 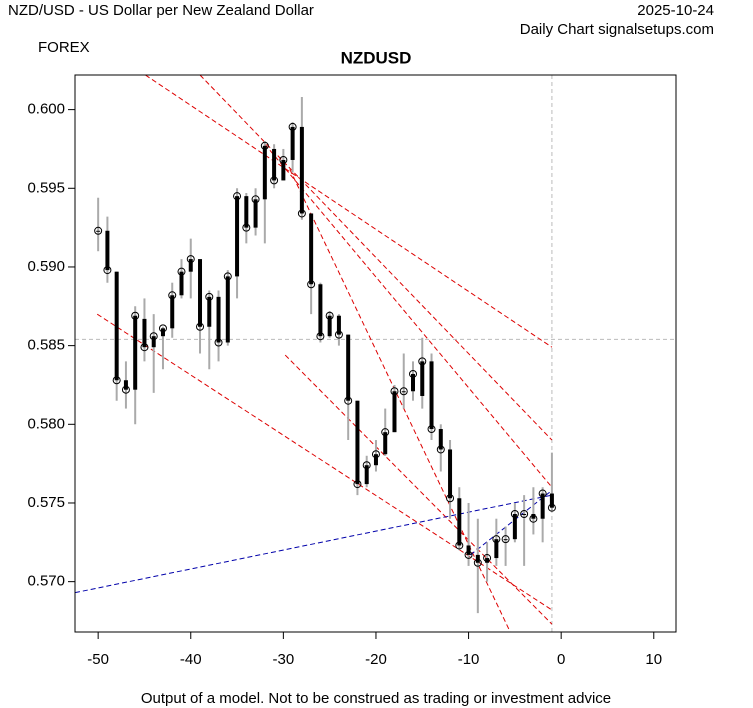 What do you see at coordinates (46, 187) in the screenshot?
I see `y-tick-label: 0.595` at bounding box center [46, 187].